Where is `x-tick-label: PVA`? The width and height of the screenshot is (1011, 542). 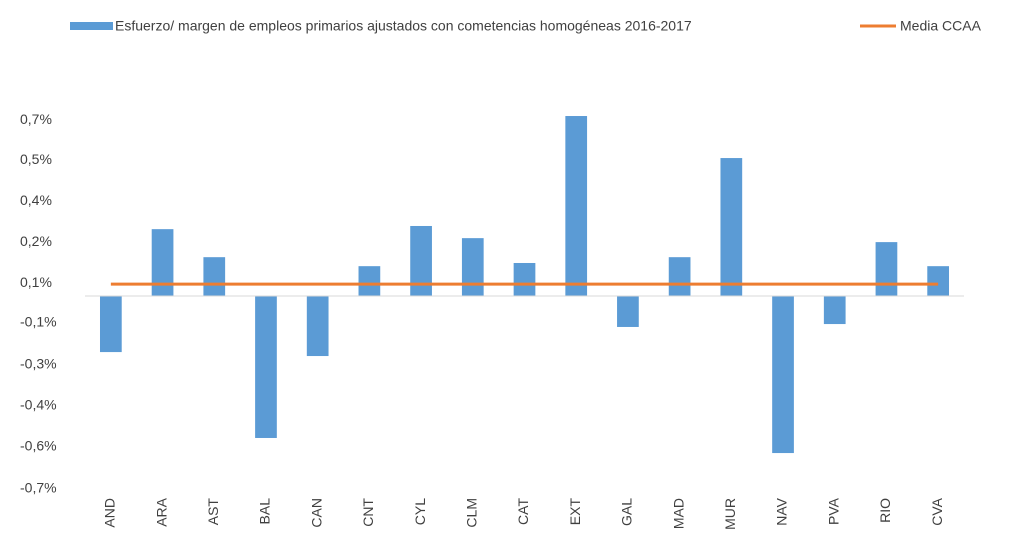 x-tick-label: PVA is located at coordinates (833, 511).